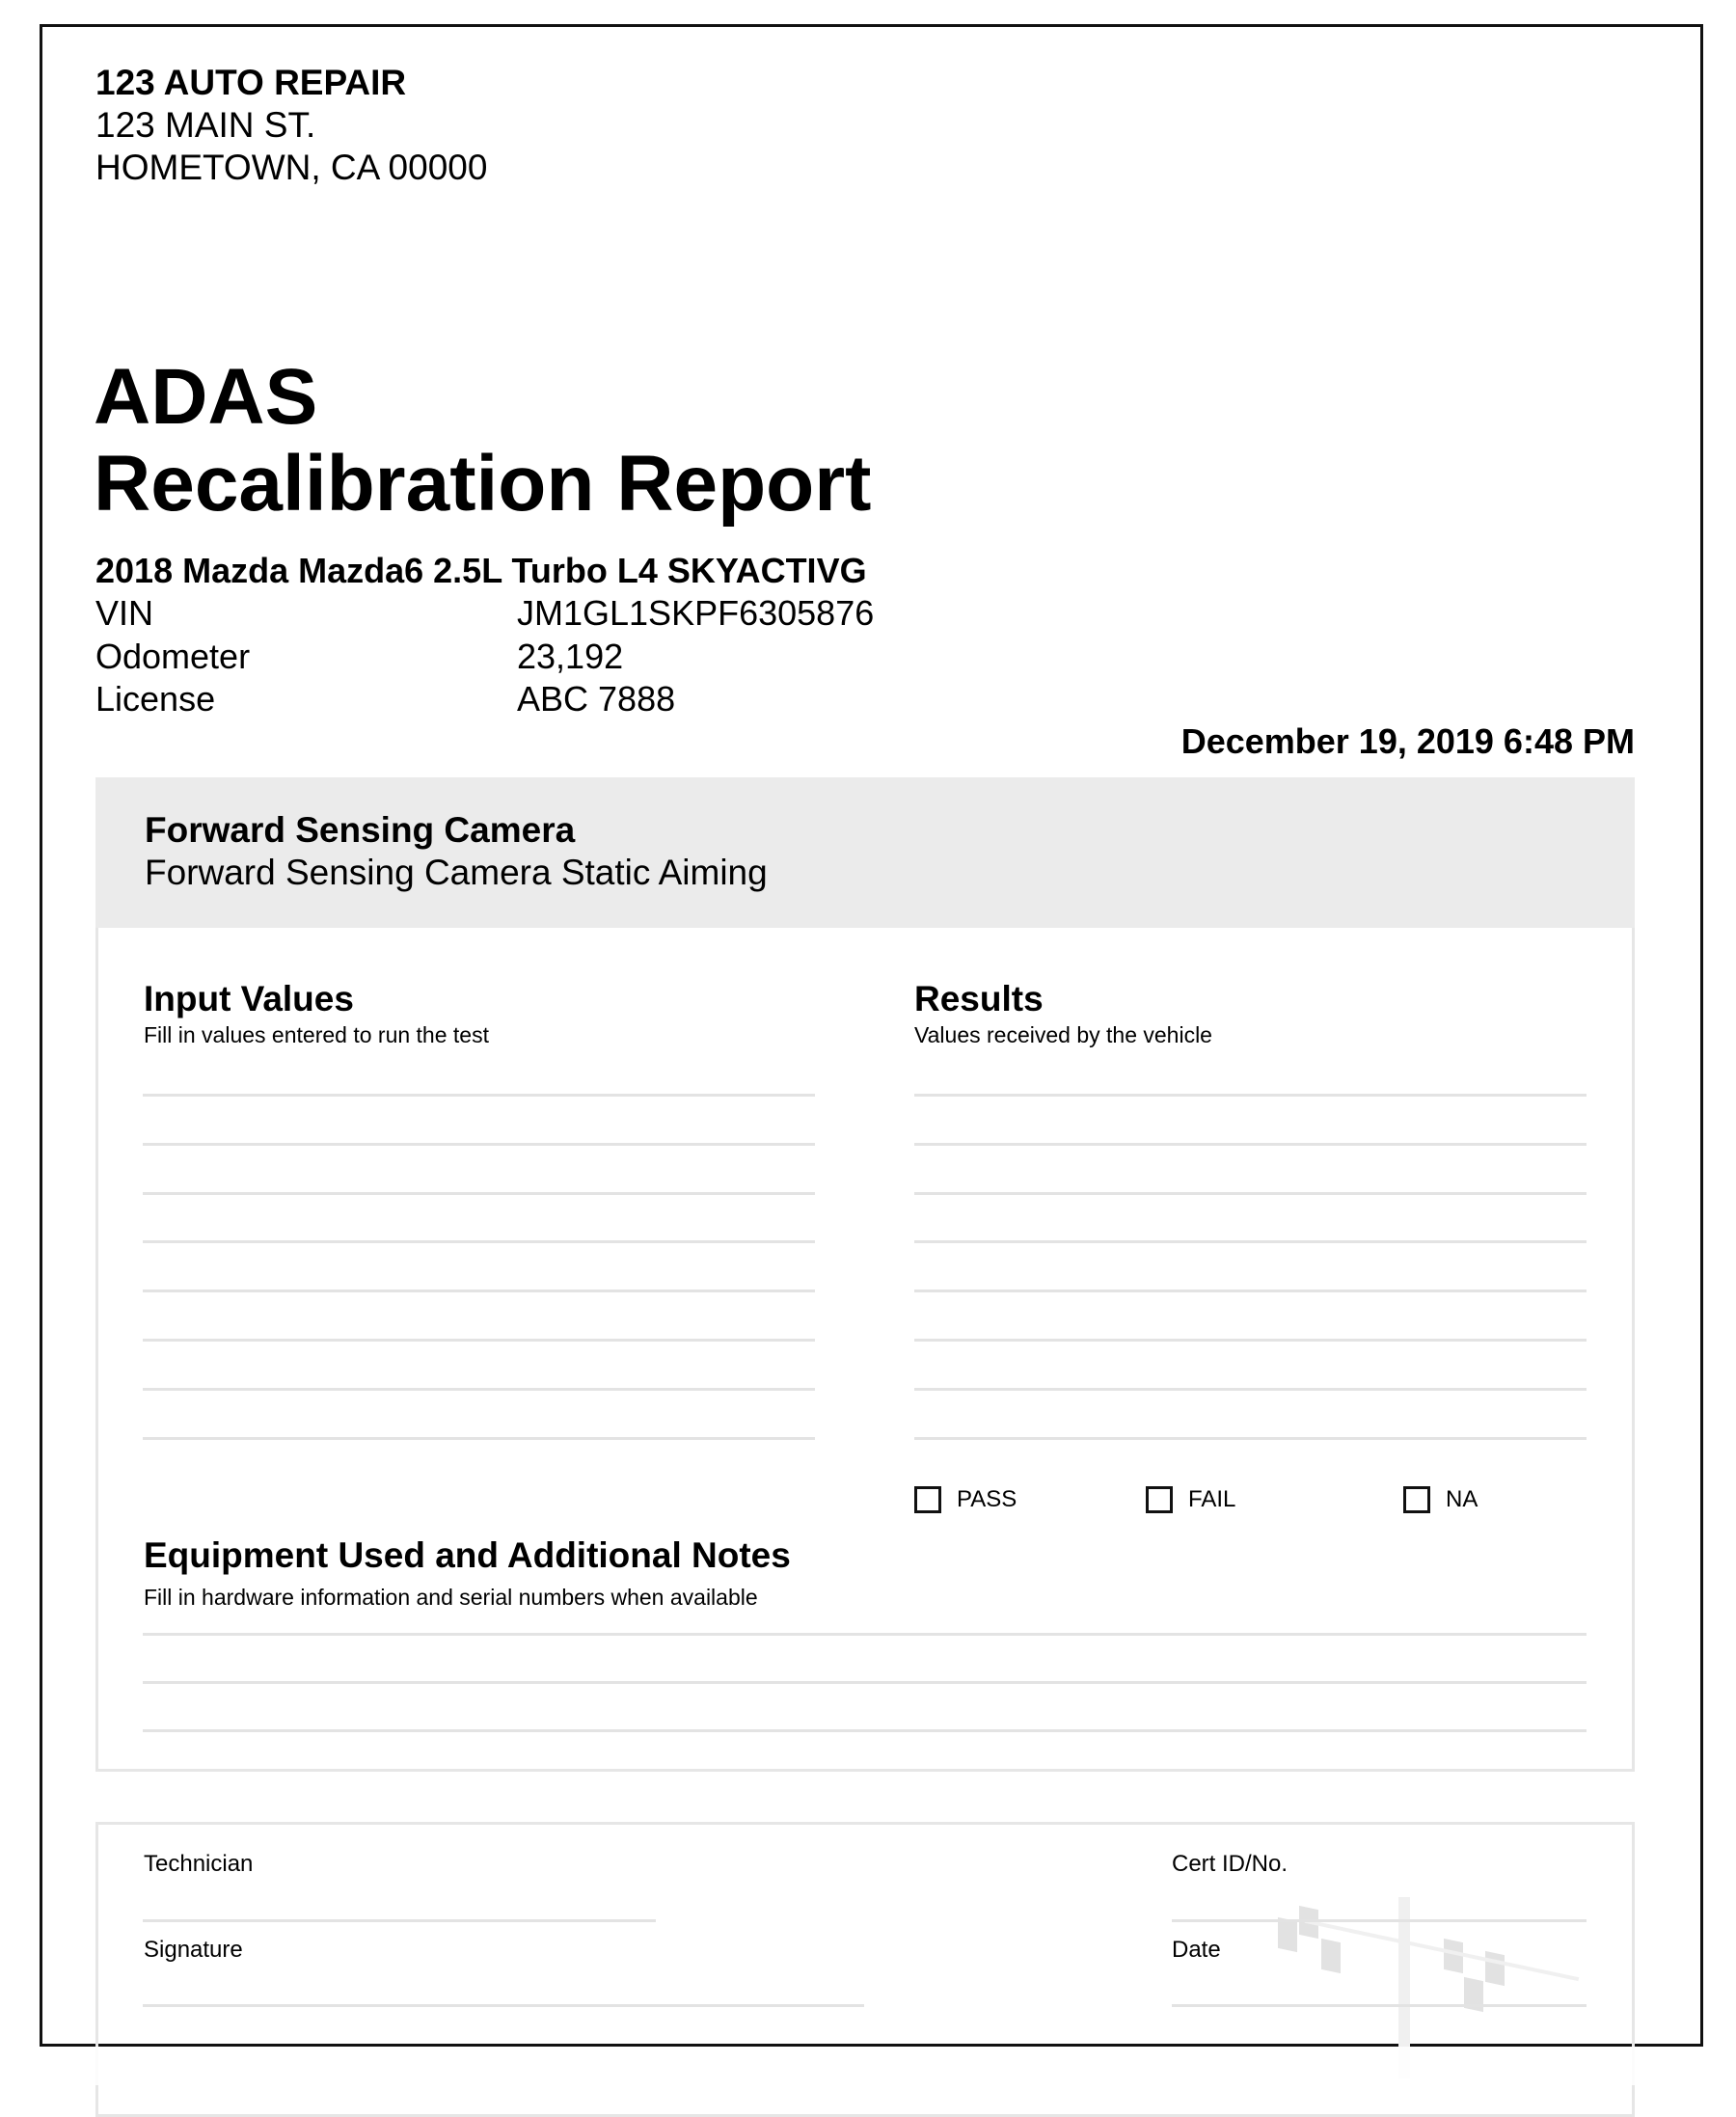  I want to click on procedure-name: Forward Sensing Camera Static Aiming, so click(457, 872).